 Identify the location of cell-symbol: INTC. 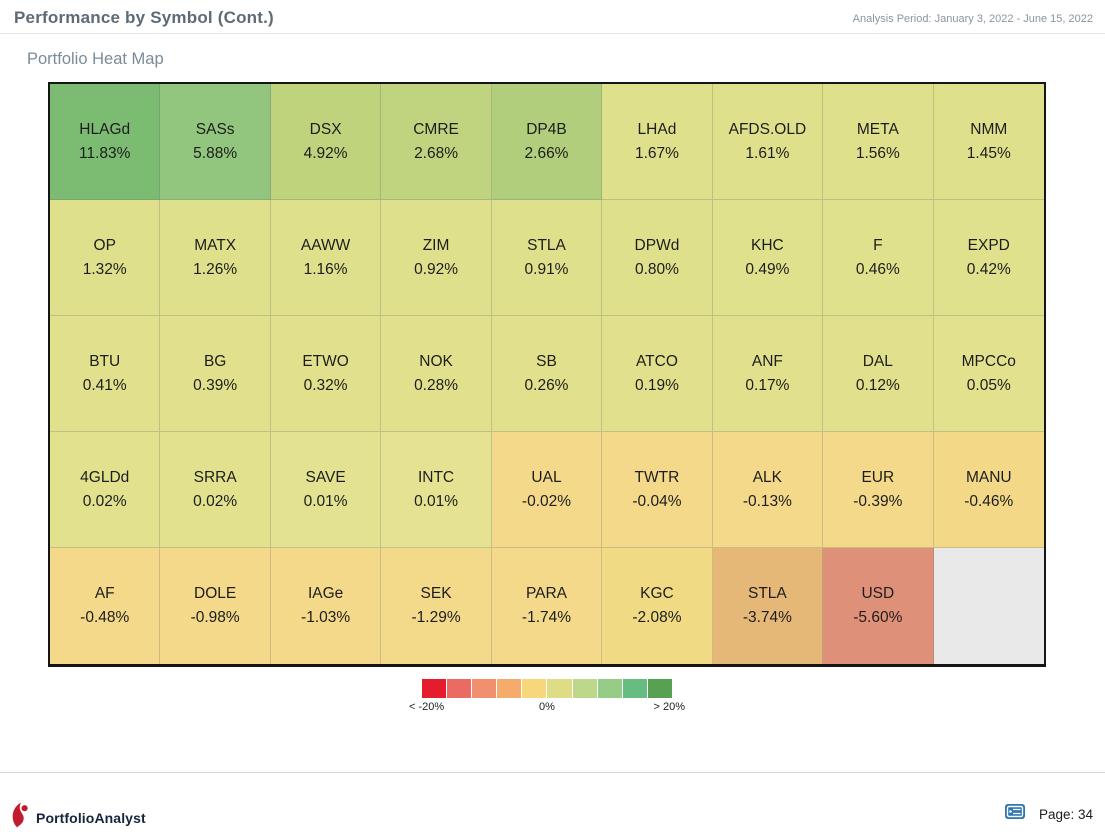
(436, 477).